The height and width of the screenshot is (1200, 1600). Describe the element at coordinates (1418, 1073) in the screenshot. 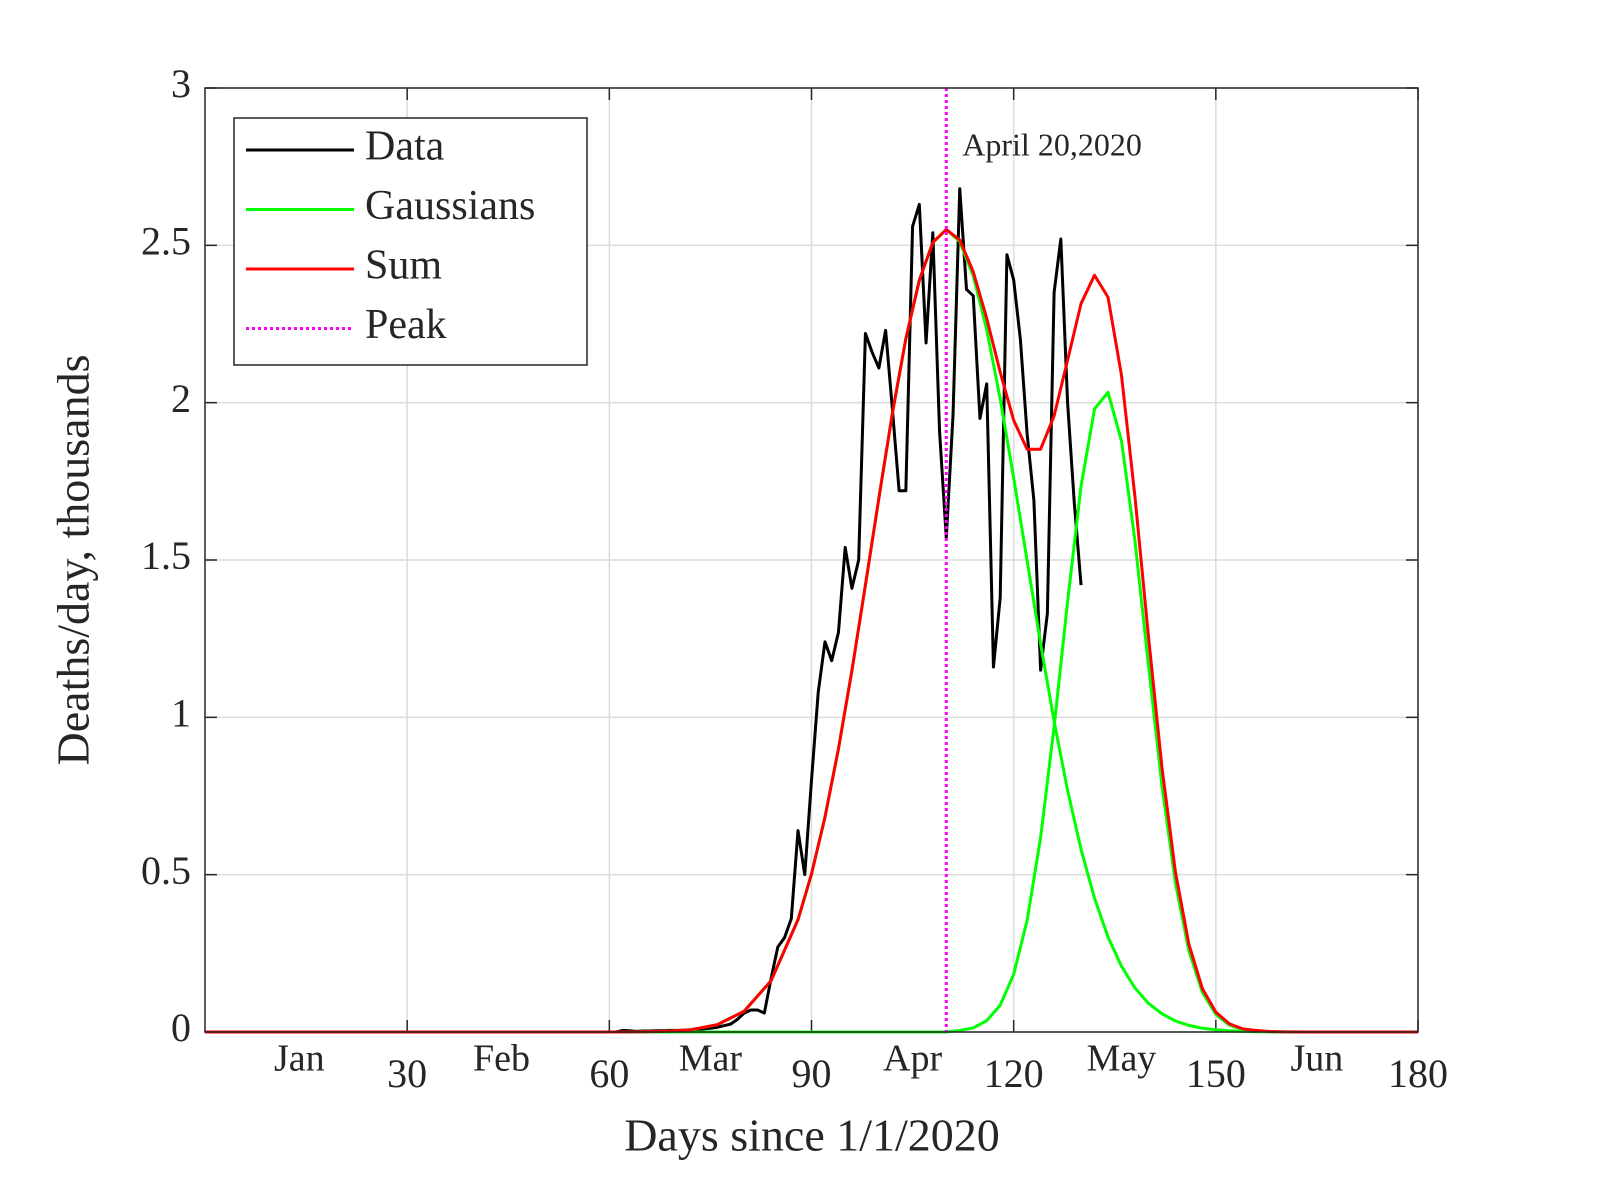

I see `x-tick-label: 180` at that location.